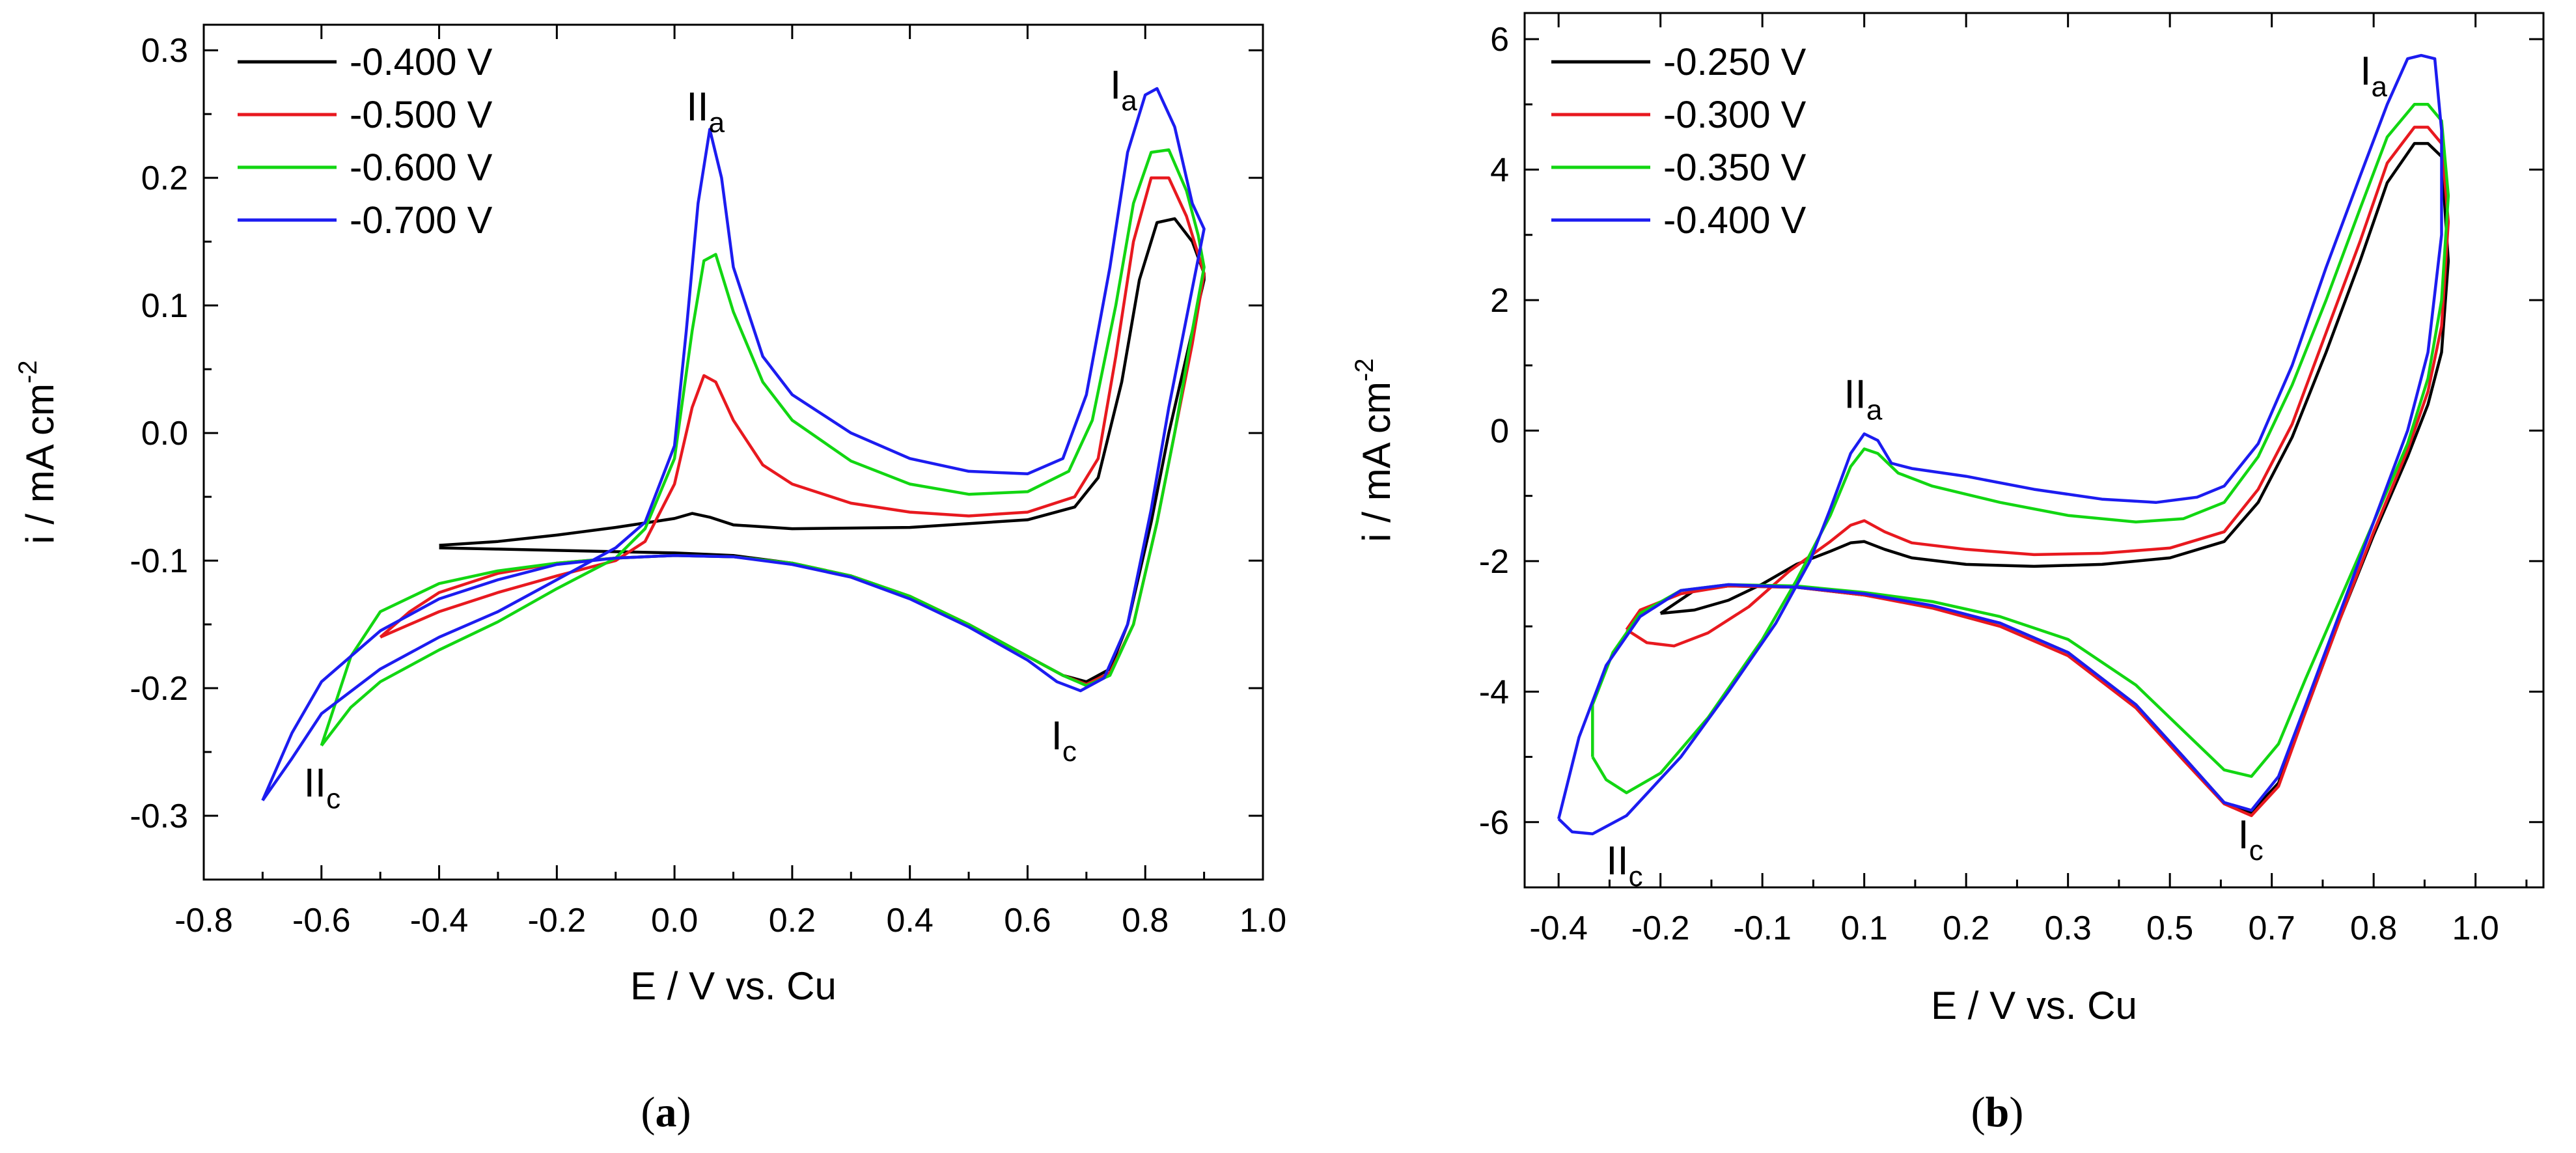 This screenshot has width=2576, height=1153. I want to click on y-tick-label: 6, so click(1499, 40).